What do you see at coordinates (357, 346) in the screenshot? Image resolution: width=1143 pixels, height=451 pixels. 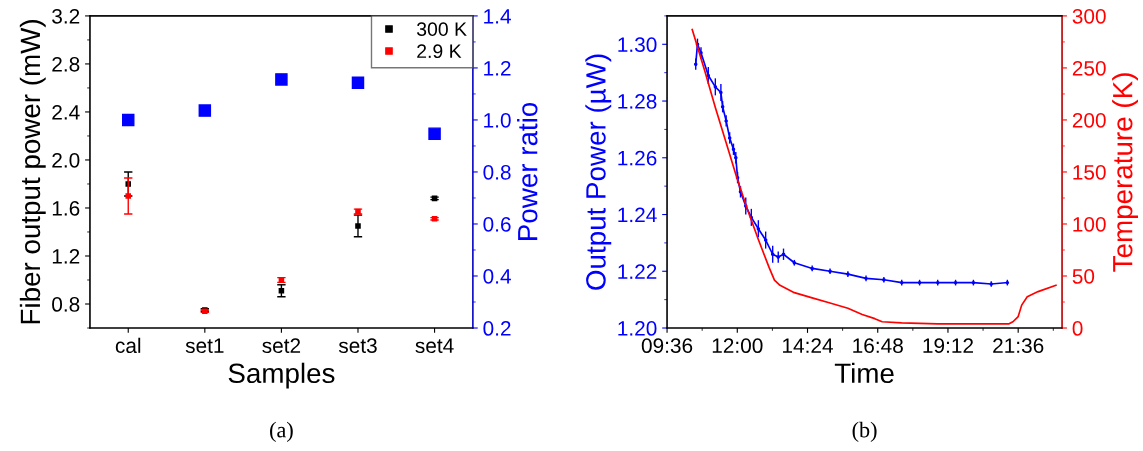 I see `x-tick-label: set3` at bounding box center [357, 346].